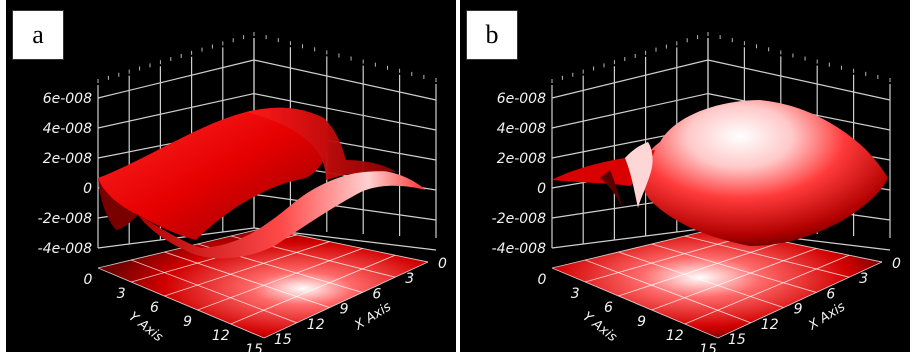 The height and width of the screenshot is (352, 912). I want to click on surface-fold-left, so click(213, 174).